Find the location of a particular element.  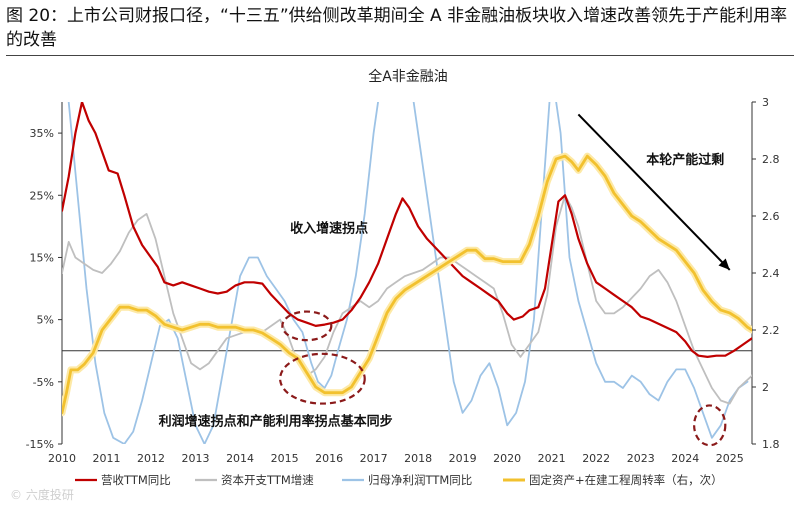

y-left-tick-label: 35% is located at coordinates (42, 133).